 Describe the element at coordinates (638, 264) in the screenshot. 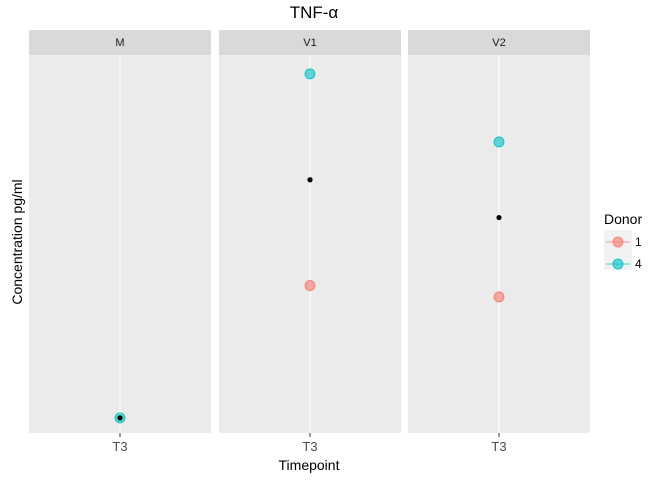

I see `legend-label-donor-4: 4` at that location.